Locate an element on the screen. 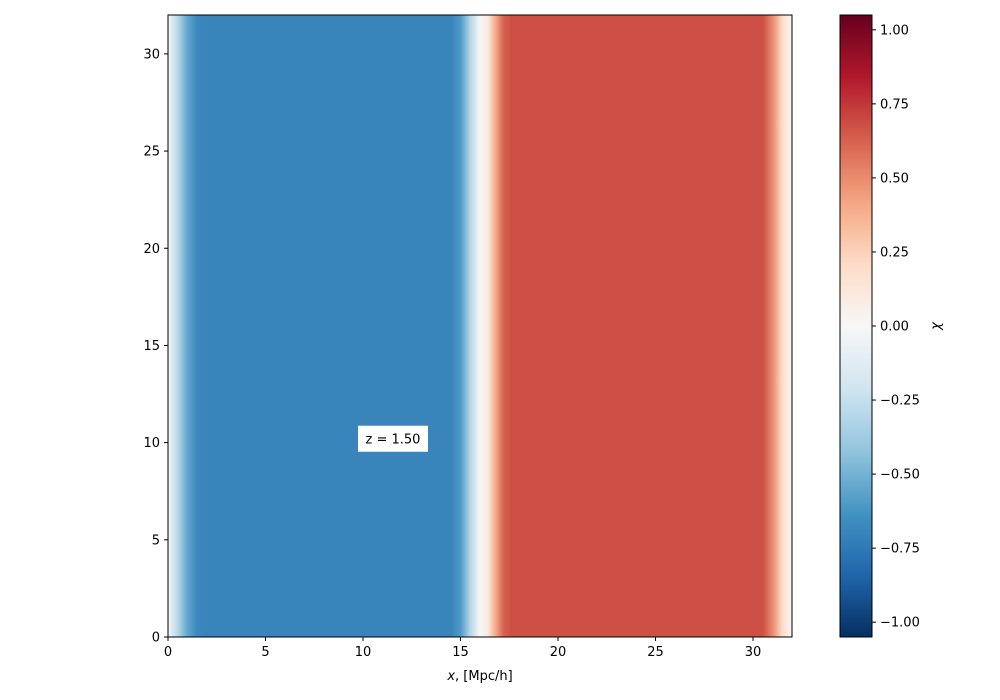 The image size is (1000, 700). colorbar-tick-label: 0.25 is located at coordinates (894, 252).